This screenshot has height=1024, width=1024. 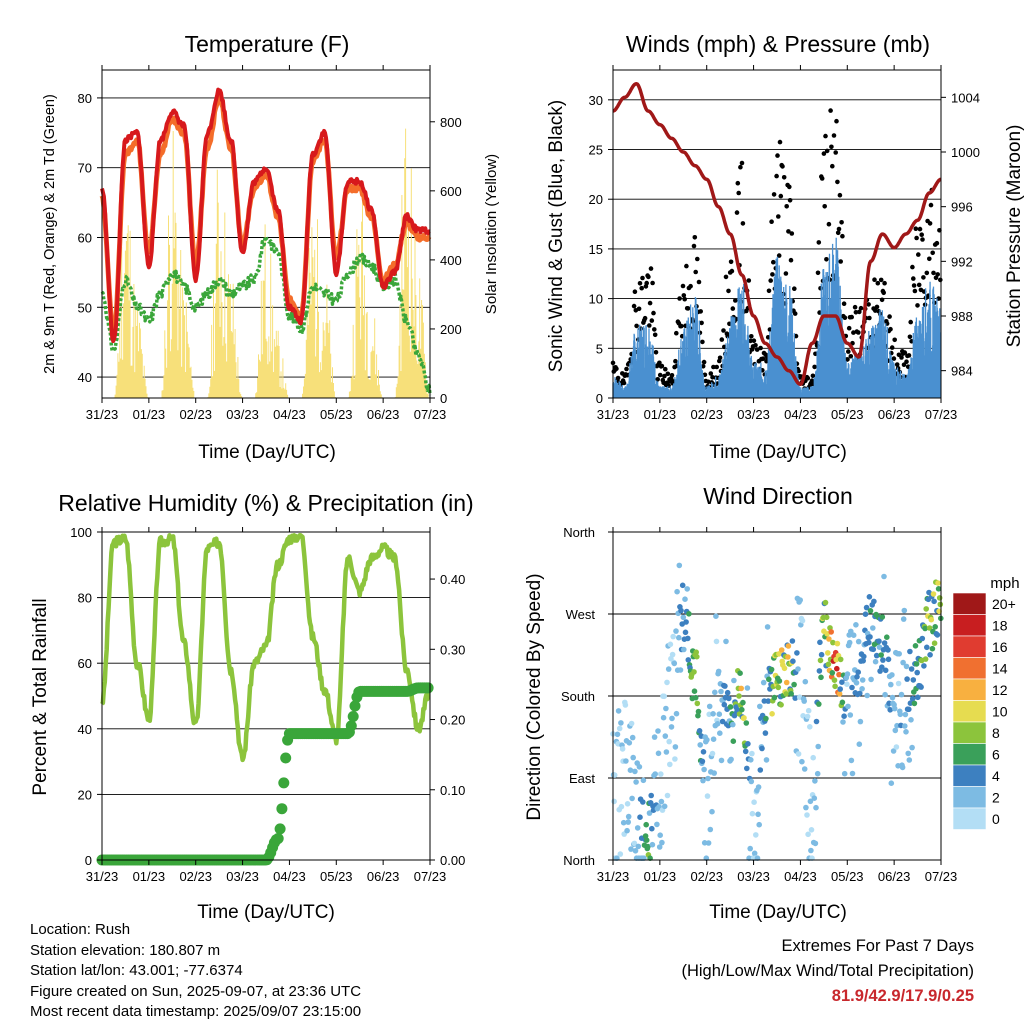 What do you see at coordinates (1000, 647) in the screenshot?
I see `legend-label: 16` at bounding box center [1000, 647].